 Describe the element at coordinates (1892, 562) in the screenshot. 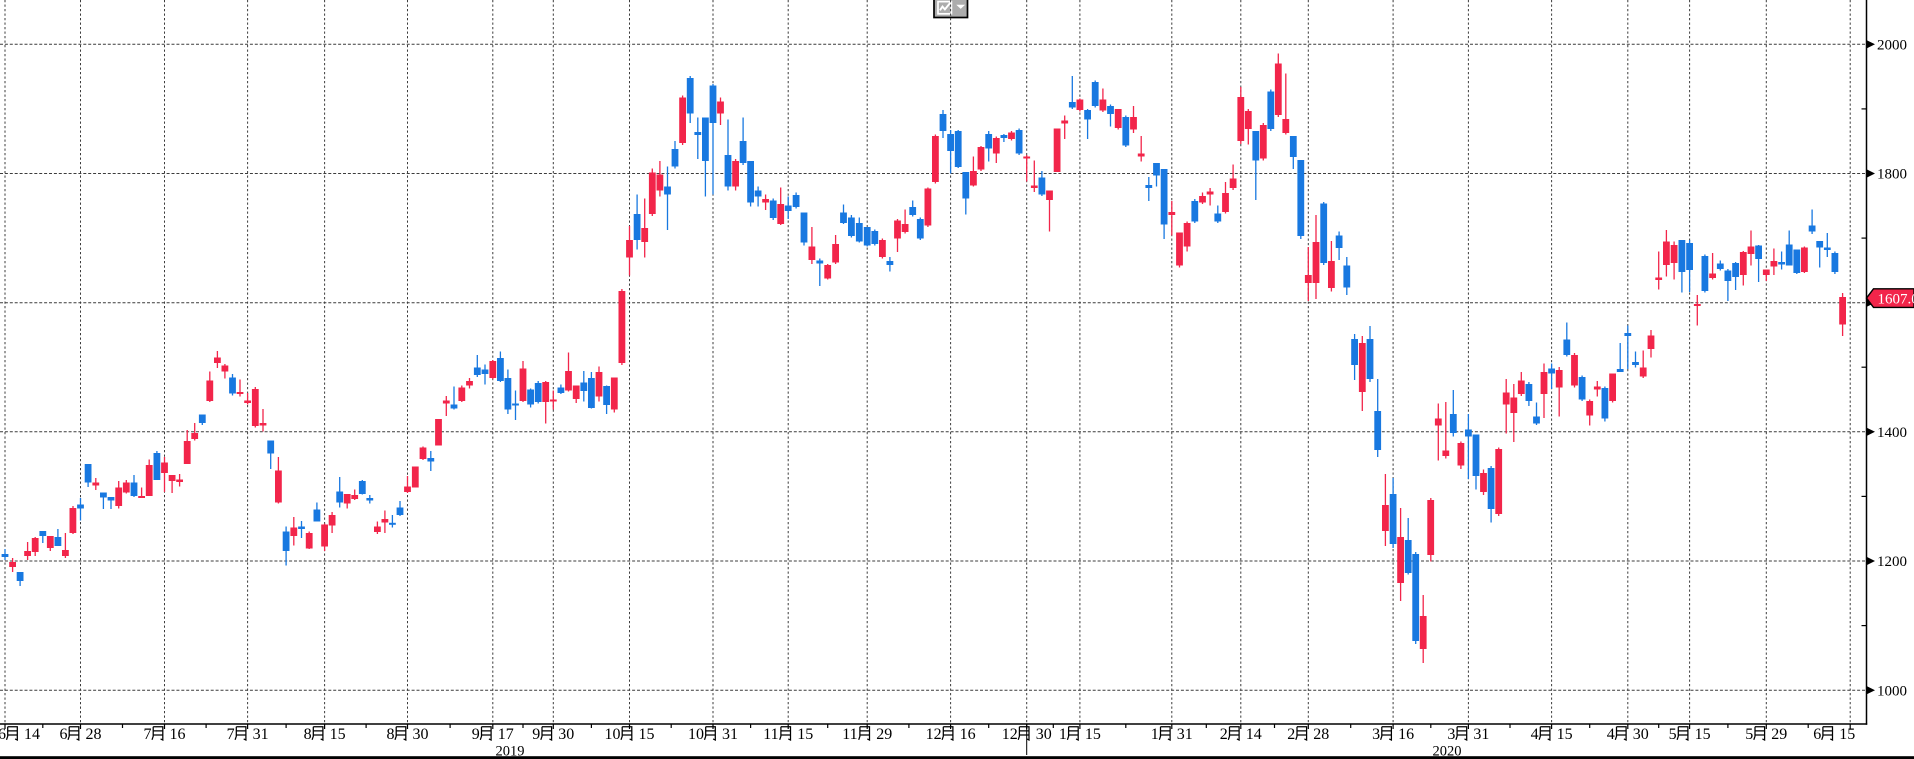

I see `svg-text: 1200` at that location.